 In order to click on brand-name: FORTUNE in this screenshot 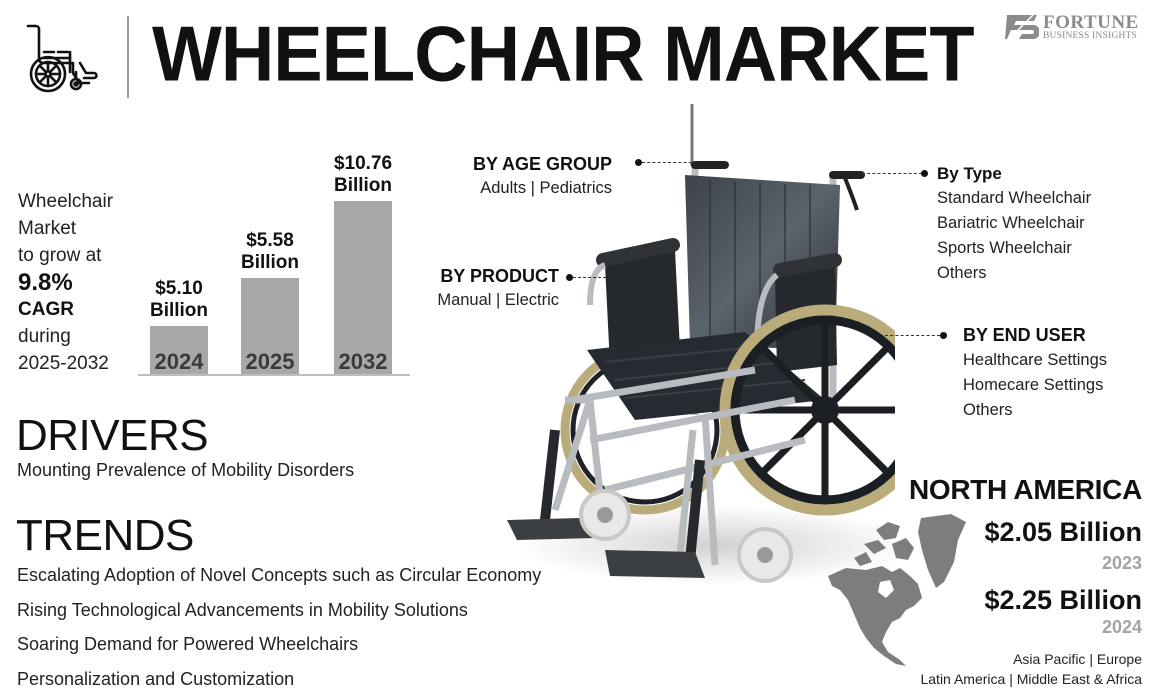, I will do `click(1091, 22)`.